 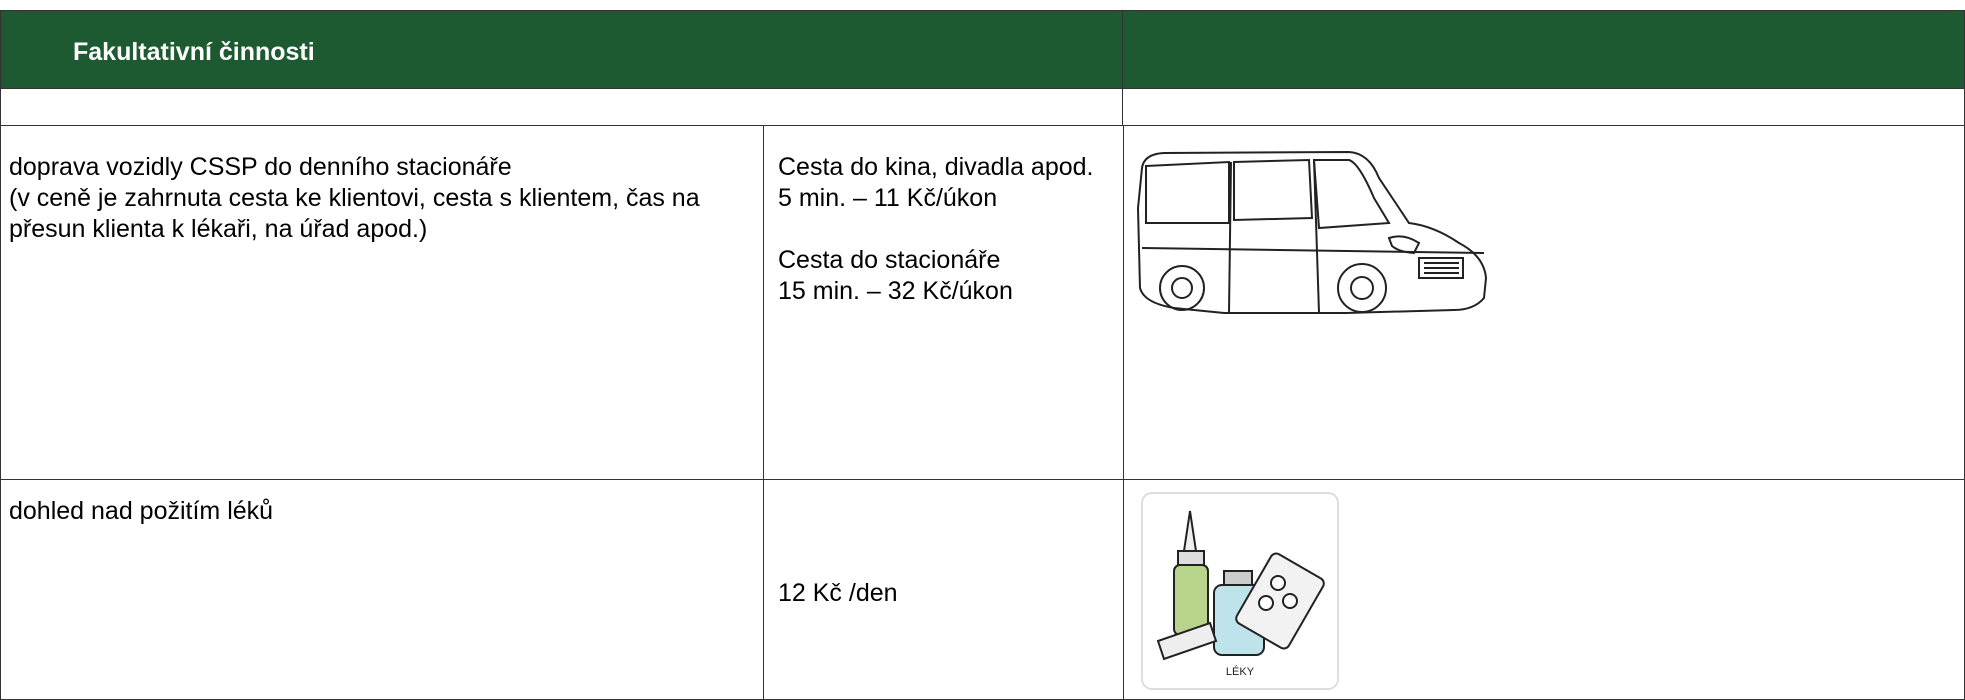 What do you see at coordinates (936, 167) in the screenshot?
I see `price-text: Cesta do kina, divadla apod.` at bounding box center [936, 167].